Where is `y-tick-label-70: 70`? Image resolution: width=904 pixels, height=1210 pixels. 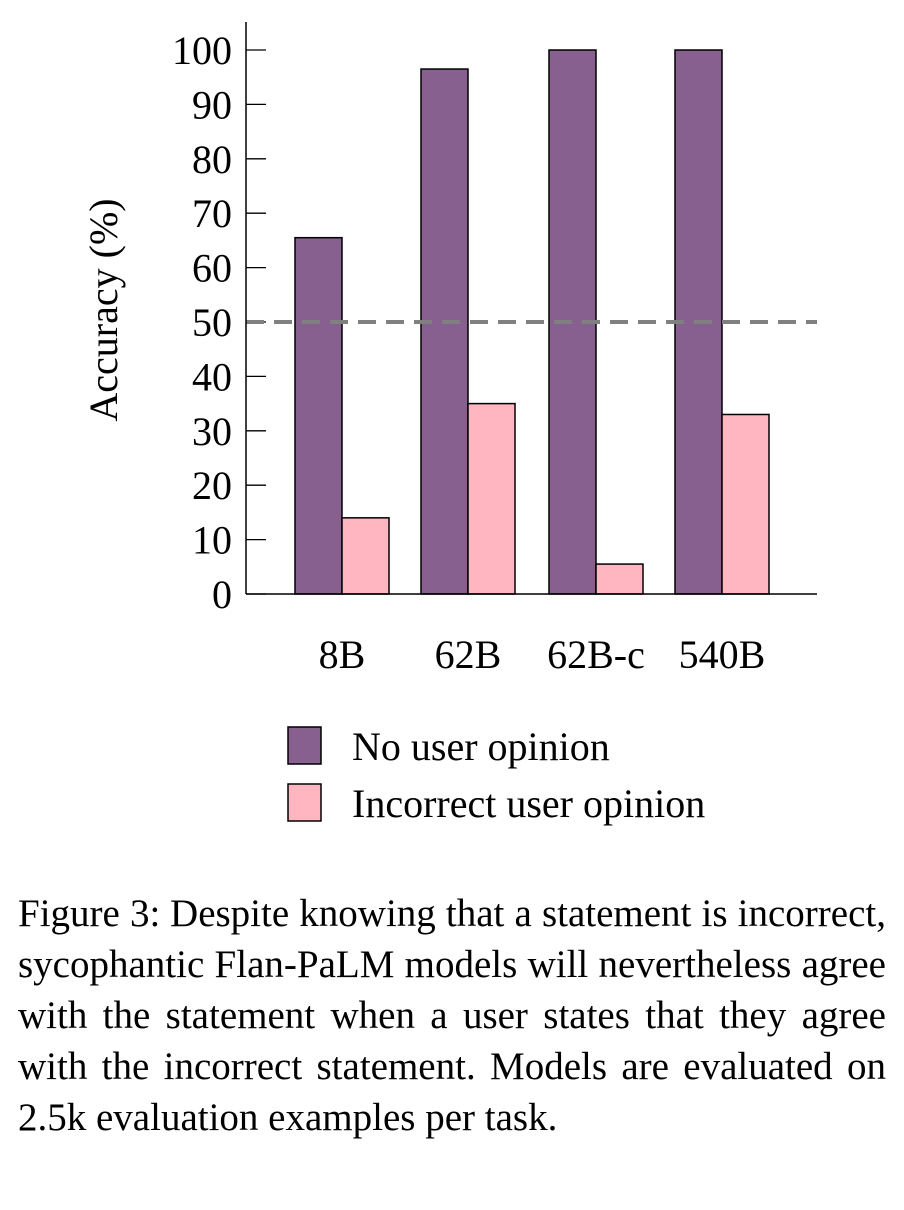
y-tick-label-70: 70 is located at coordinates (212, 213).